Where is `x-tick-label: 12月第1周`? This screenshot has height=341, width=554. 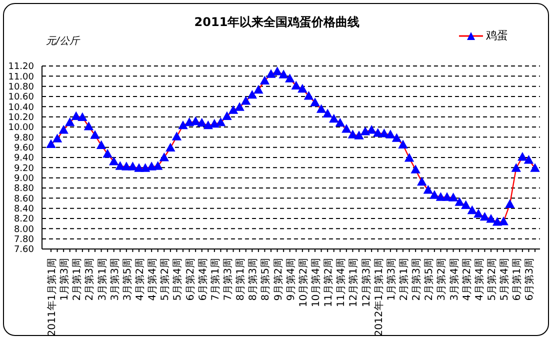
x-tick-label: 12月第1周 is located at coordinates (354, 283).